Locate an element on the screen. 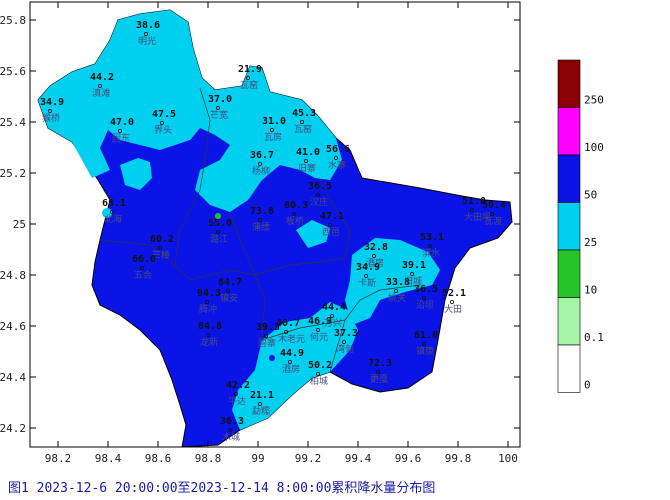 The width and height of the screenshot is (670, 500). station-value: 53.1 is located at coordinates (432, 237).